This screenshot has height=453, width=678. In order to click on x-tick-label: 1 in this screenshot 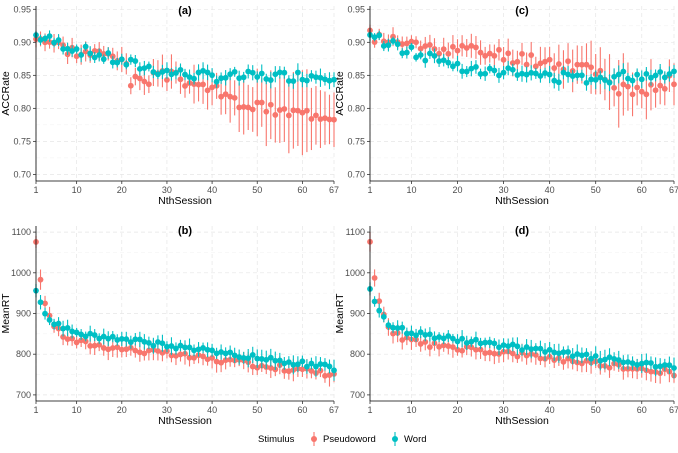, I will do `click(35, 410)`.